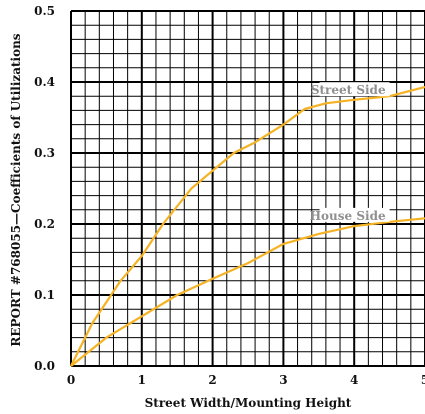 The image size is (425, 414). Describe the element at coordinates (44, 295) in the screenshot. I see `y-tick-label: 0.1` at that location.